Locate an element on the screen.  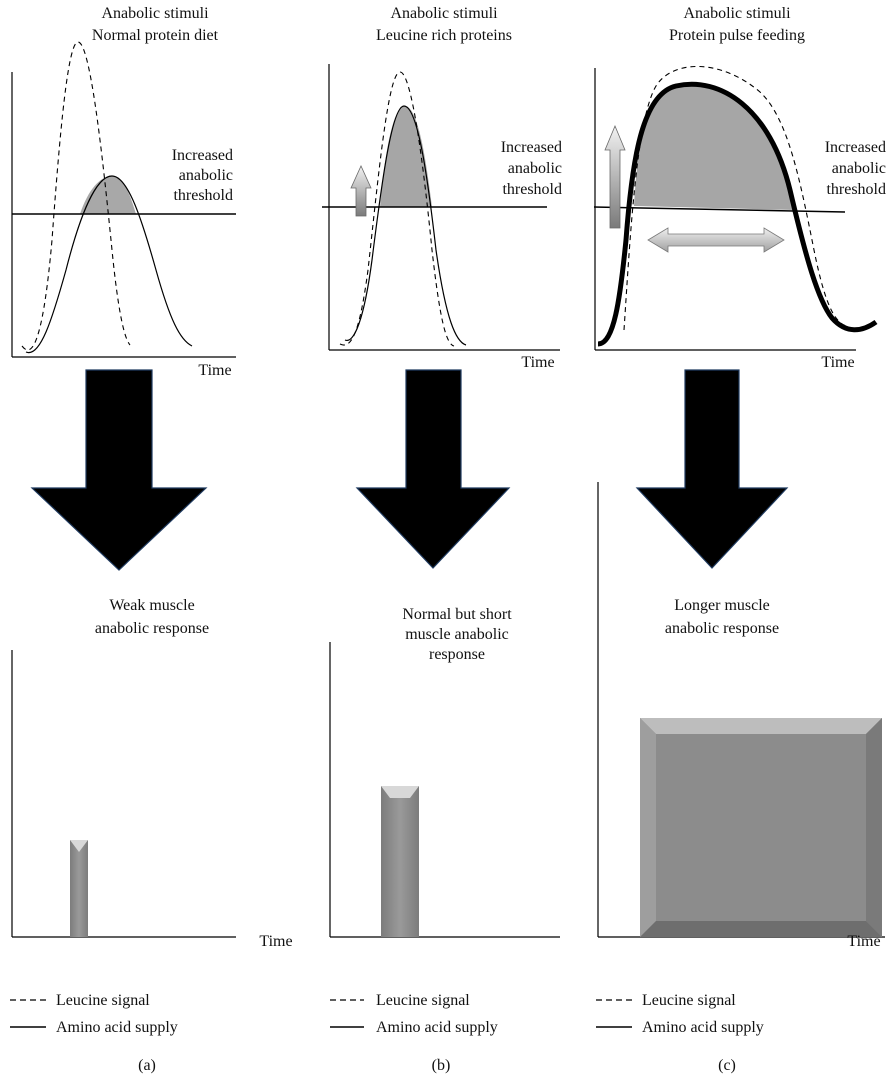
panel-a-response-line2: anabolic response is located at coordinates (152, 628).